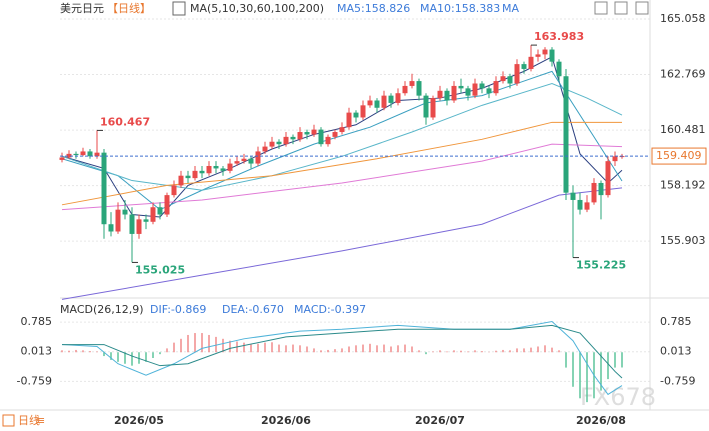  What do you see at coordinates (257, 8) in the screenshot?
I see `ma-params: MA(5,10,30,60,100,200)` at bounding box center [257, 8].